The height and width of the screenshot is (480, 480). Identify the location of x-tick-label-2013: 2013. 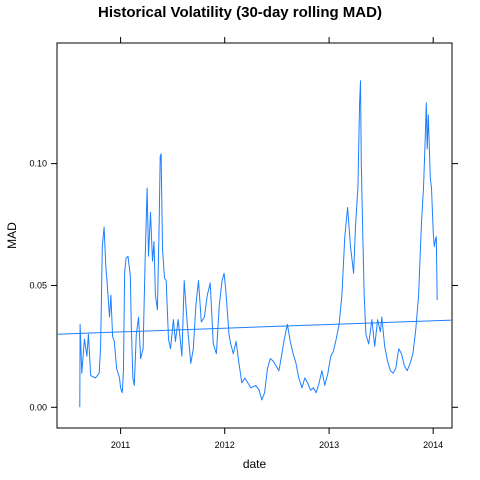
(329, 445).